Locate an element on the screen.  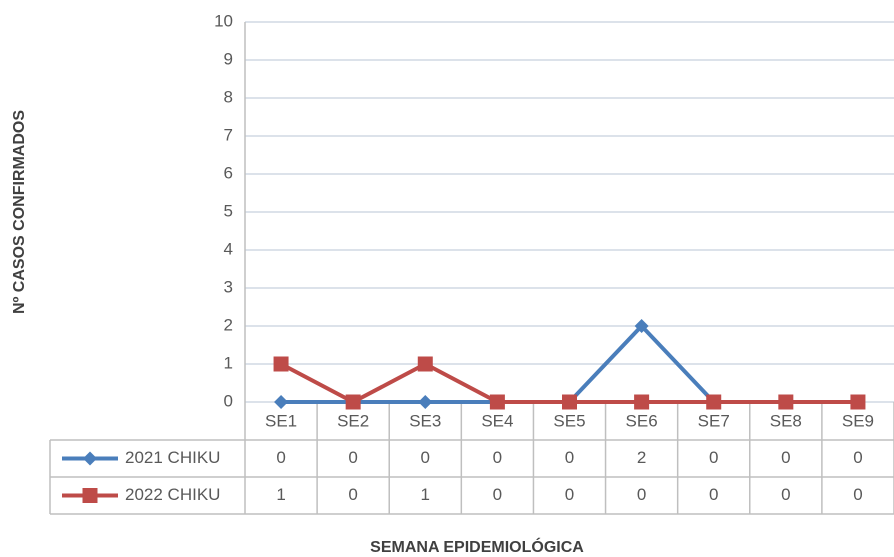
x-tick-label: SE1 is located at coordinates (281, 420).